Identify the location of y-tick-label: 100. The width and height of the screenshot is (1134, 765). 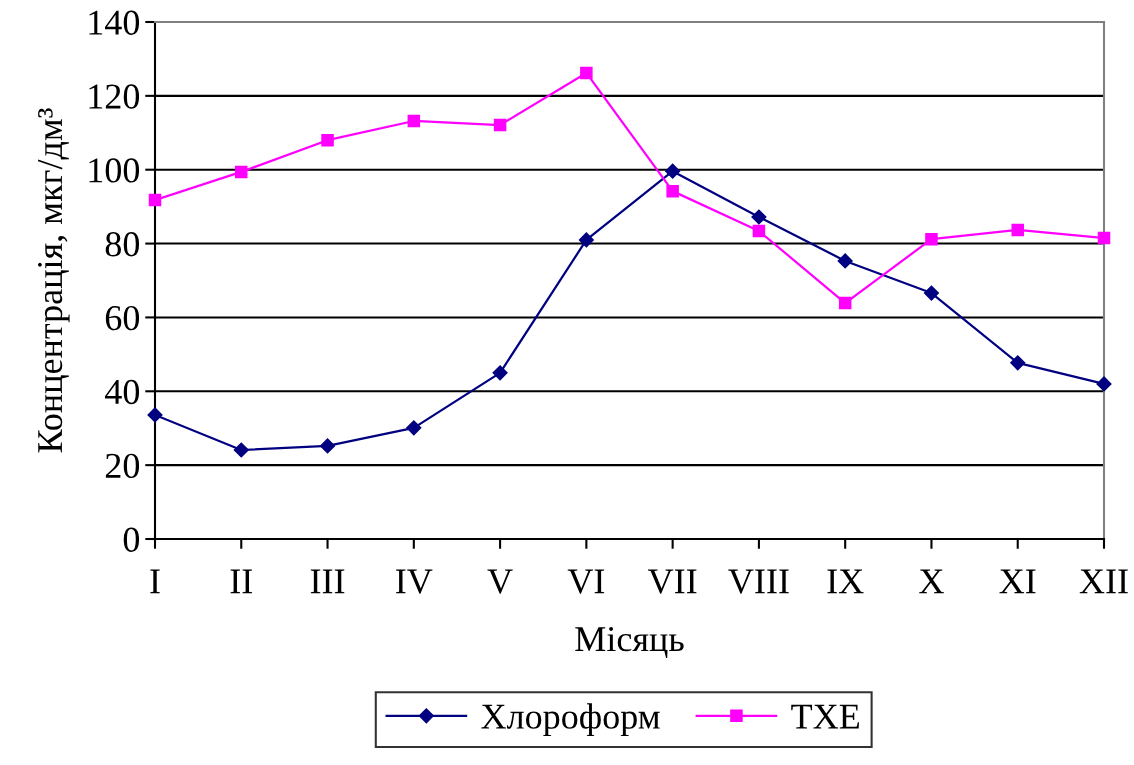
(114, 170).